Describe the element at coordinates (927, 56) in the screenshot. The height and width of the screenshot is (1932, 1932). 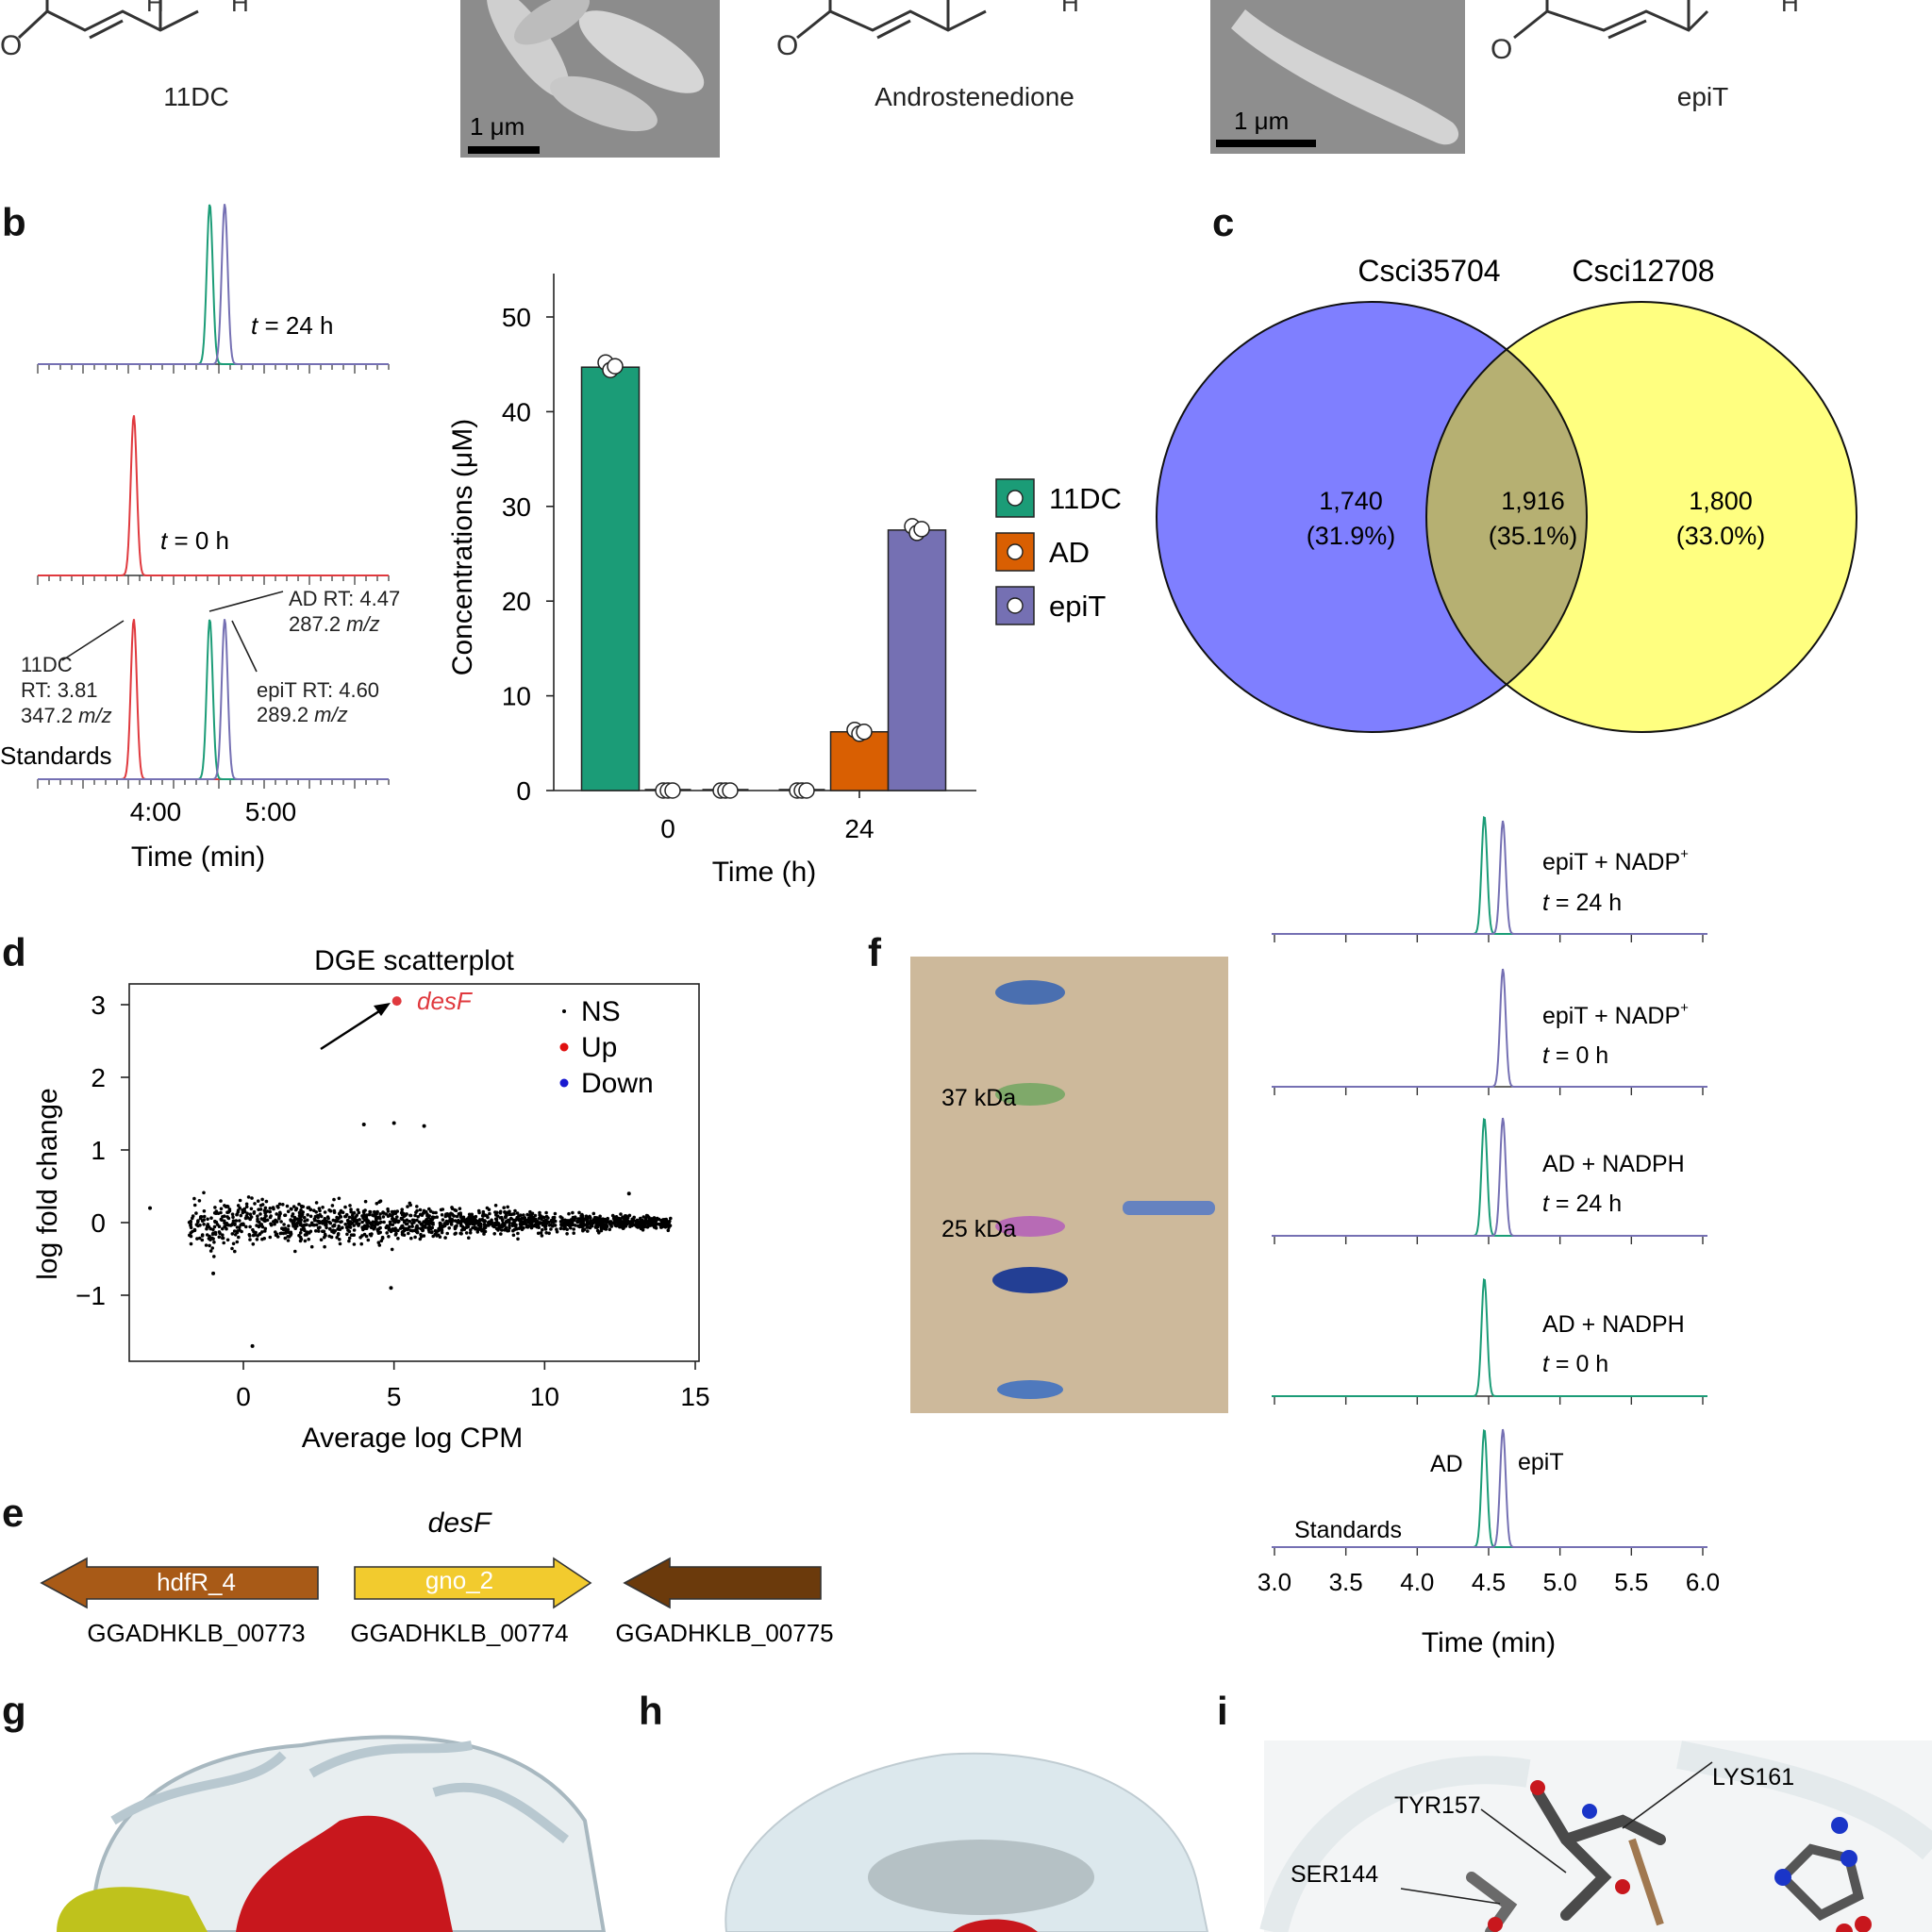
I see `structure-androstenedione: O H Androstenedione` at that location.